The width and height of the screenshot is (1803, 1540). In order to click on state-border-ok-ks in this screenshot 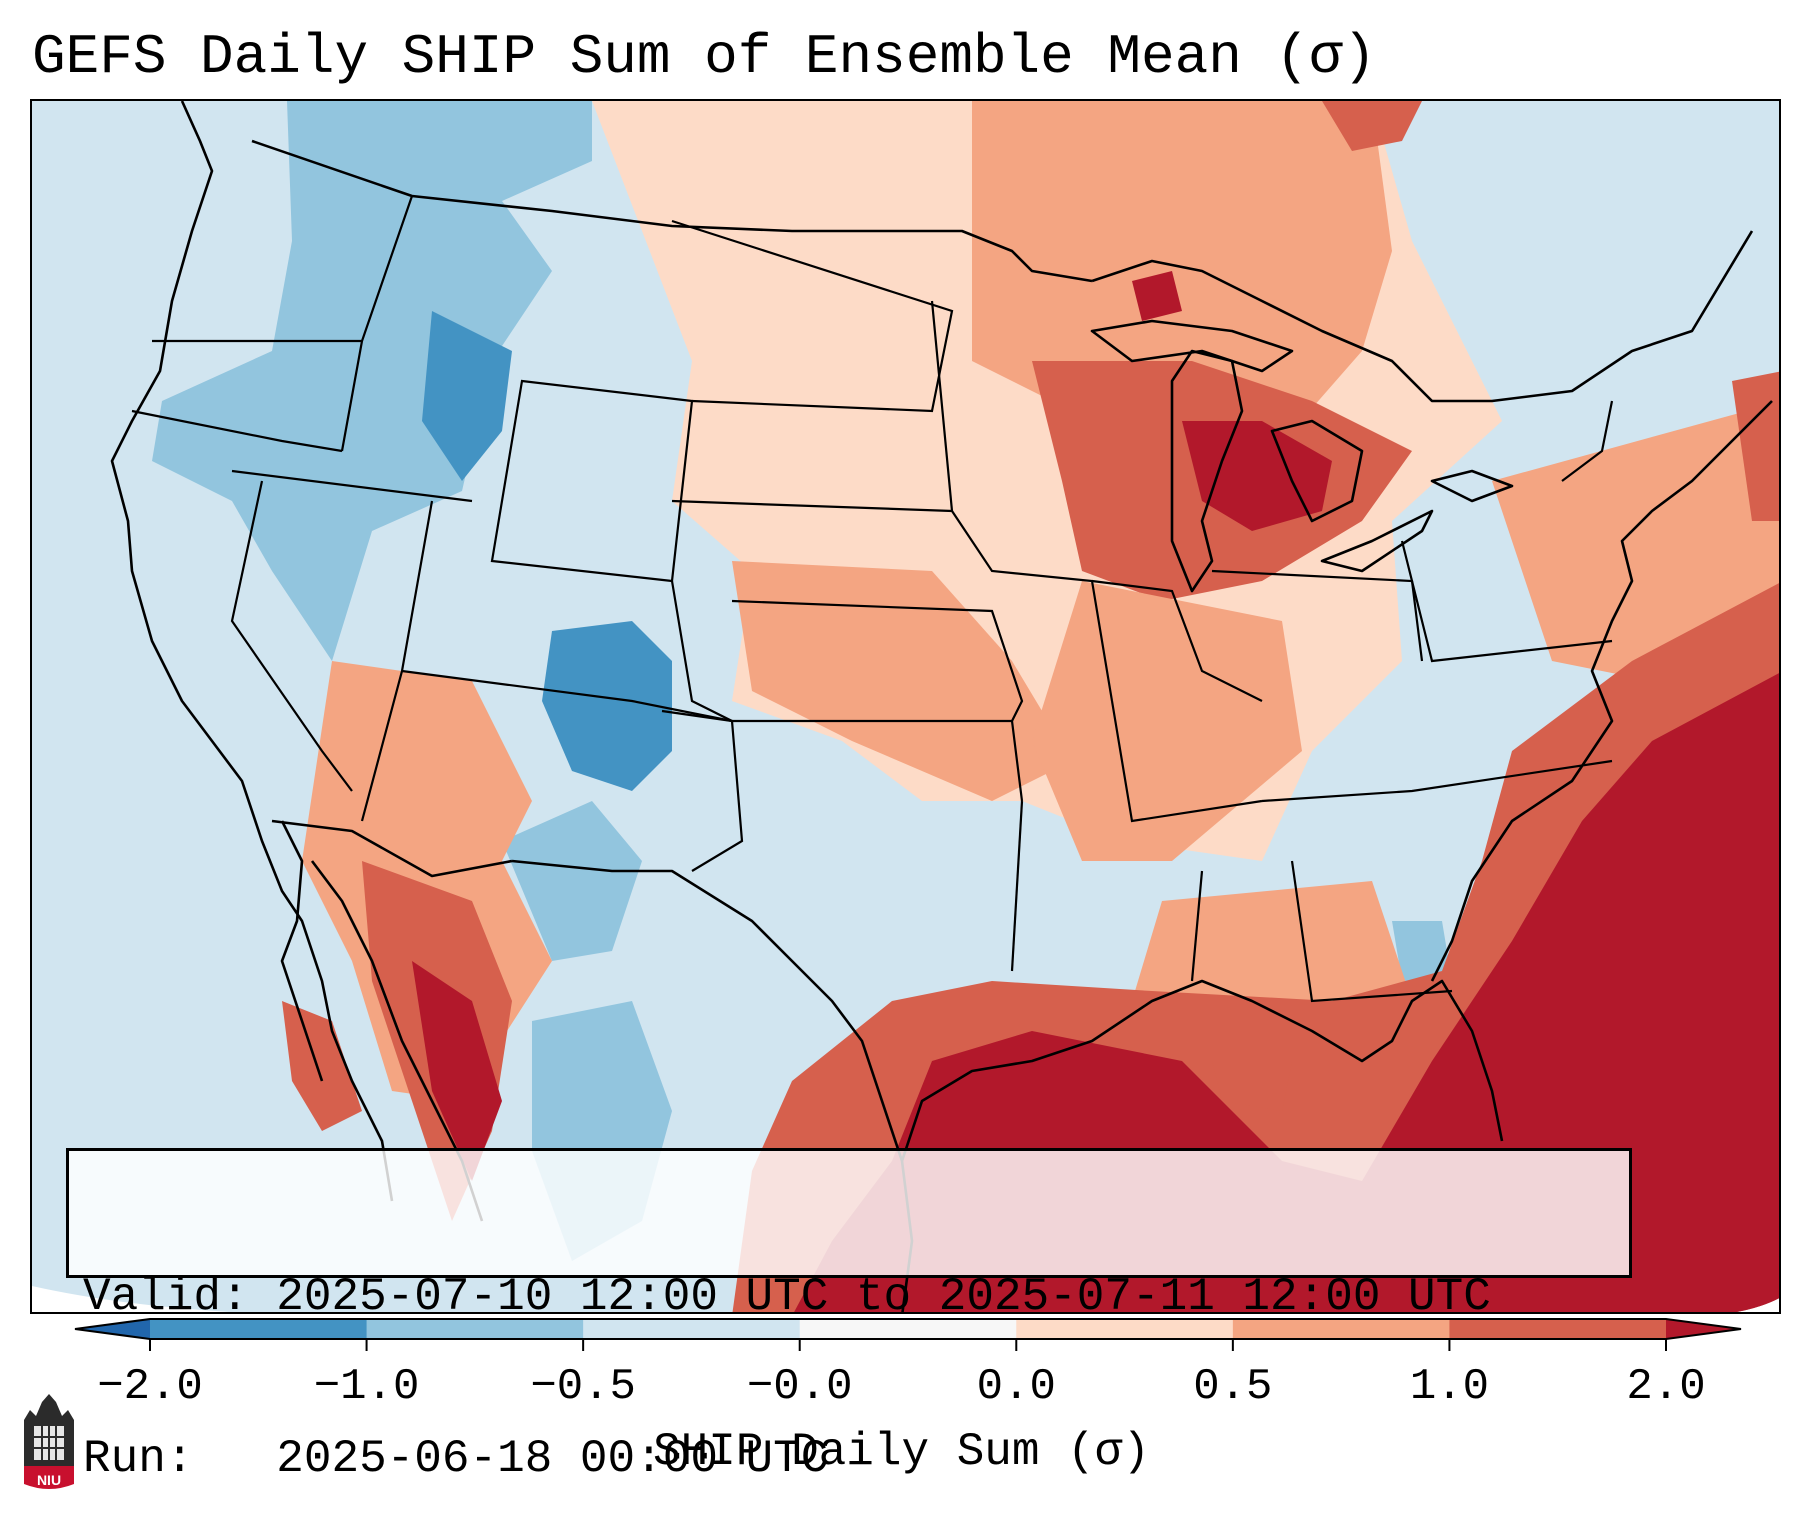, I will do `click(842, 755)`.